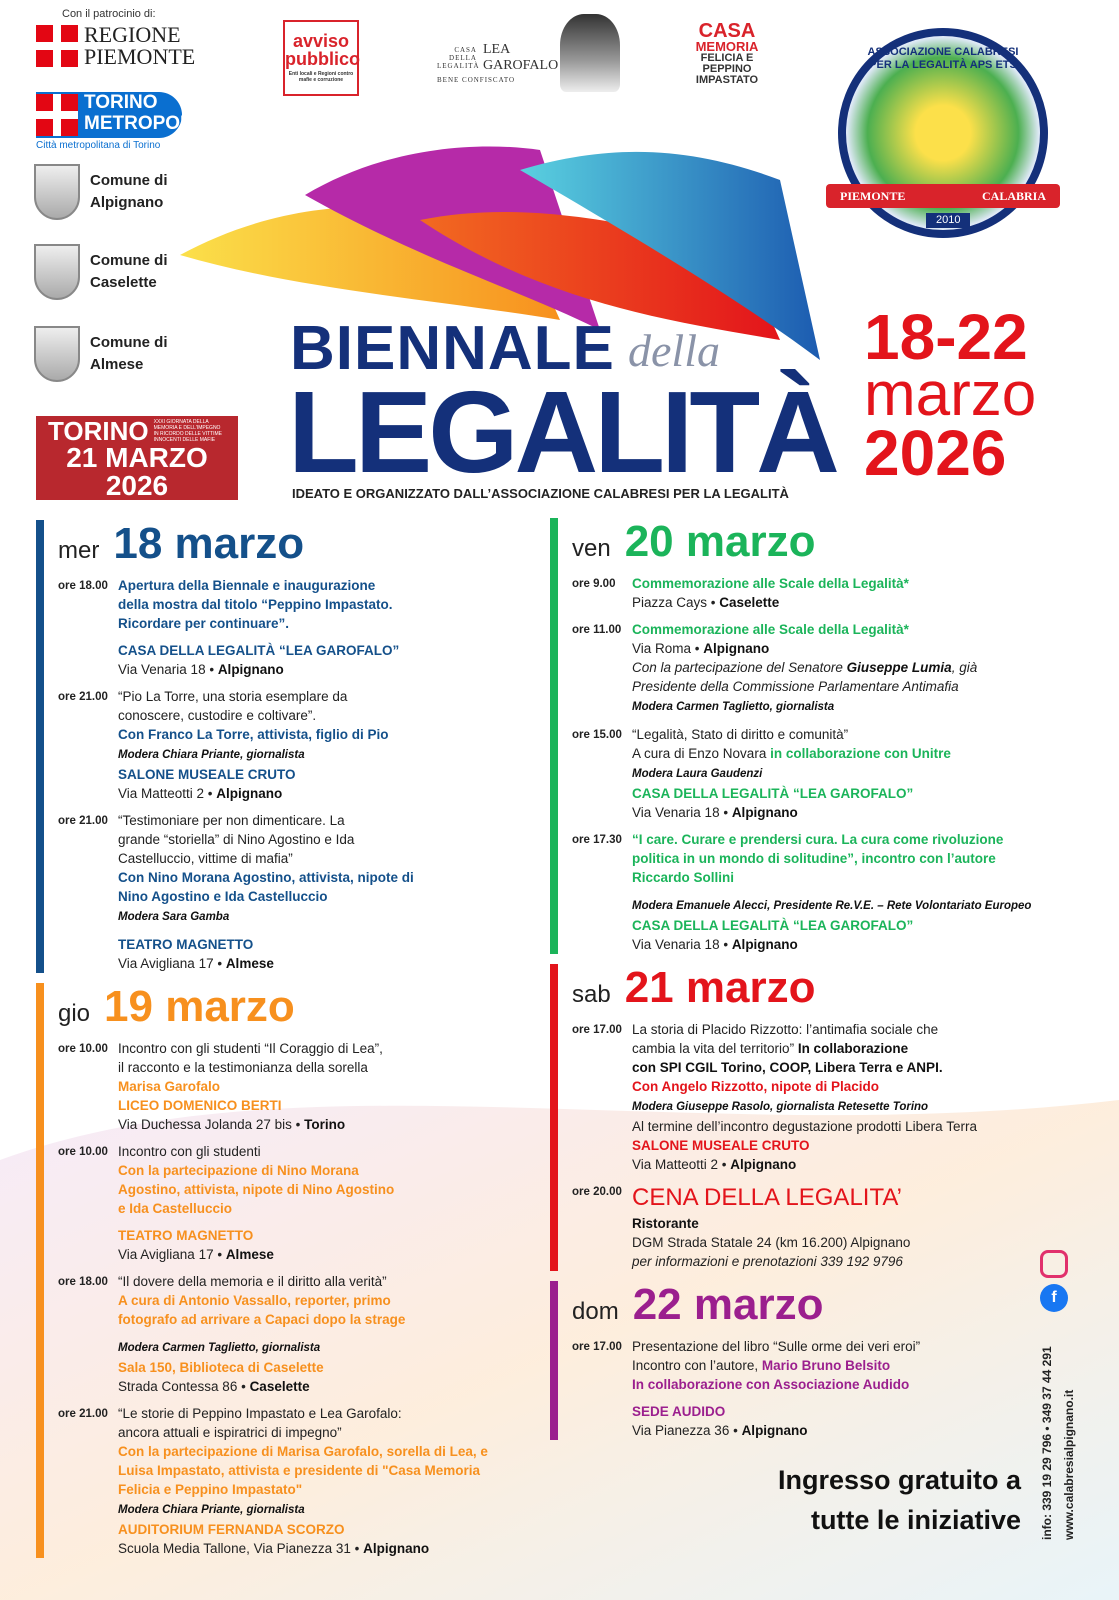  What do you see at coordinates (221, 1367) in the screenshot?
I see `event-text: Sala 150, Biblioteca di Caselette` at bounding box center [221, 1367].